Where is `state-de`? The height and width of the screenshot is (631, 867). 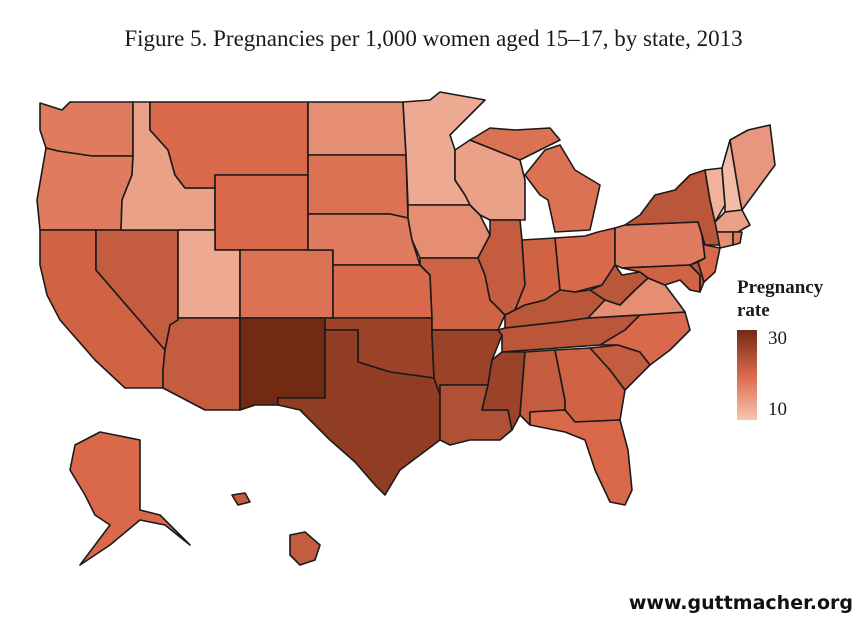 state-de is located at coordinates (697, 277).